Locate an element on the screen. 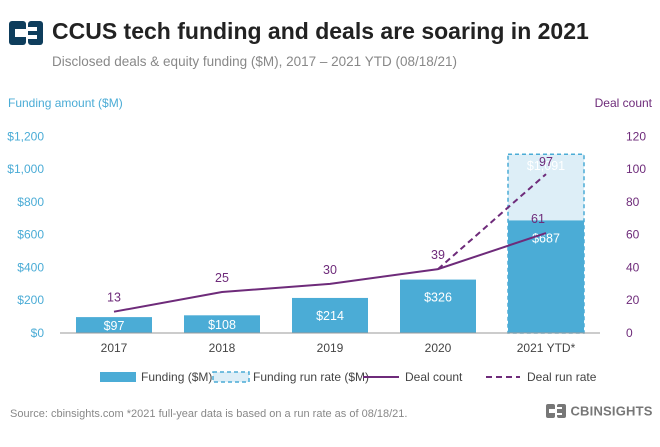  deal-count-label: 61 is located at coordinates (538, 219).